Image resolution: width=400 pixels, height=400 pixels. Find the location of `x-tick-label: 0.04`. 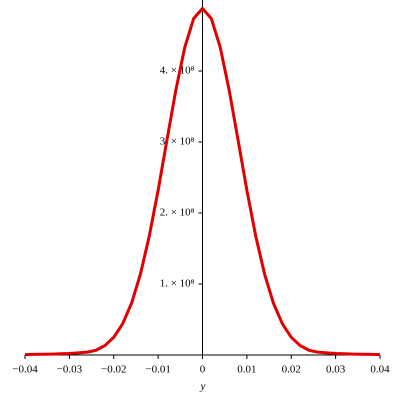

x-tick-label: 0.04 is located at coordinates (380, 370).